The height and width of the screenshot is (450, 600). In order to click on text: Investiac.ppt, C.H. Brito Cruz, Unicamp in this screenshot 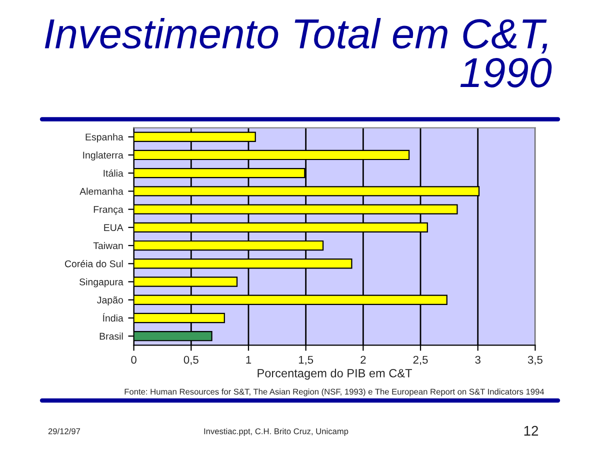, I will do `click(276, 432)`.